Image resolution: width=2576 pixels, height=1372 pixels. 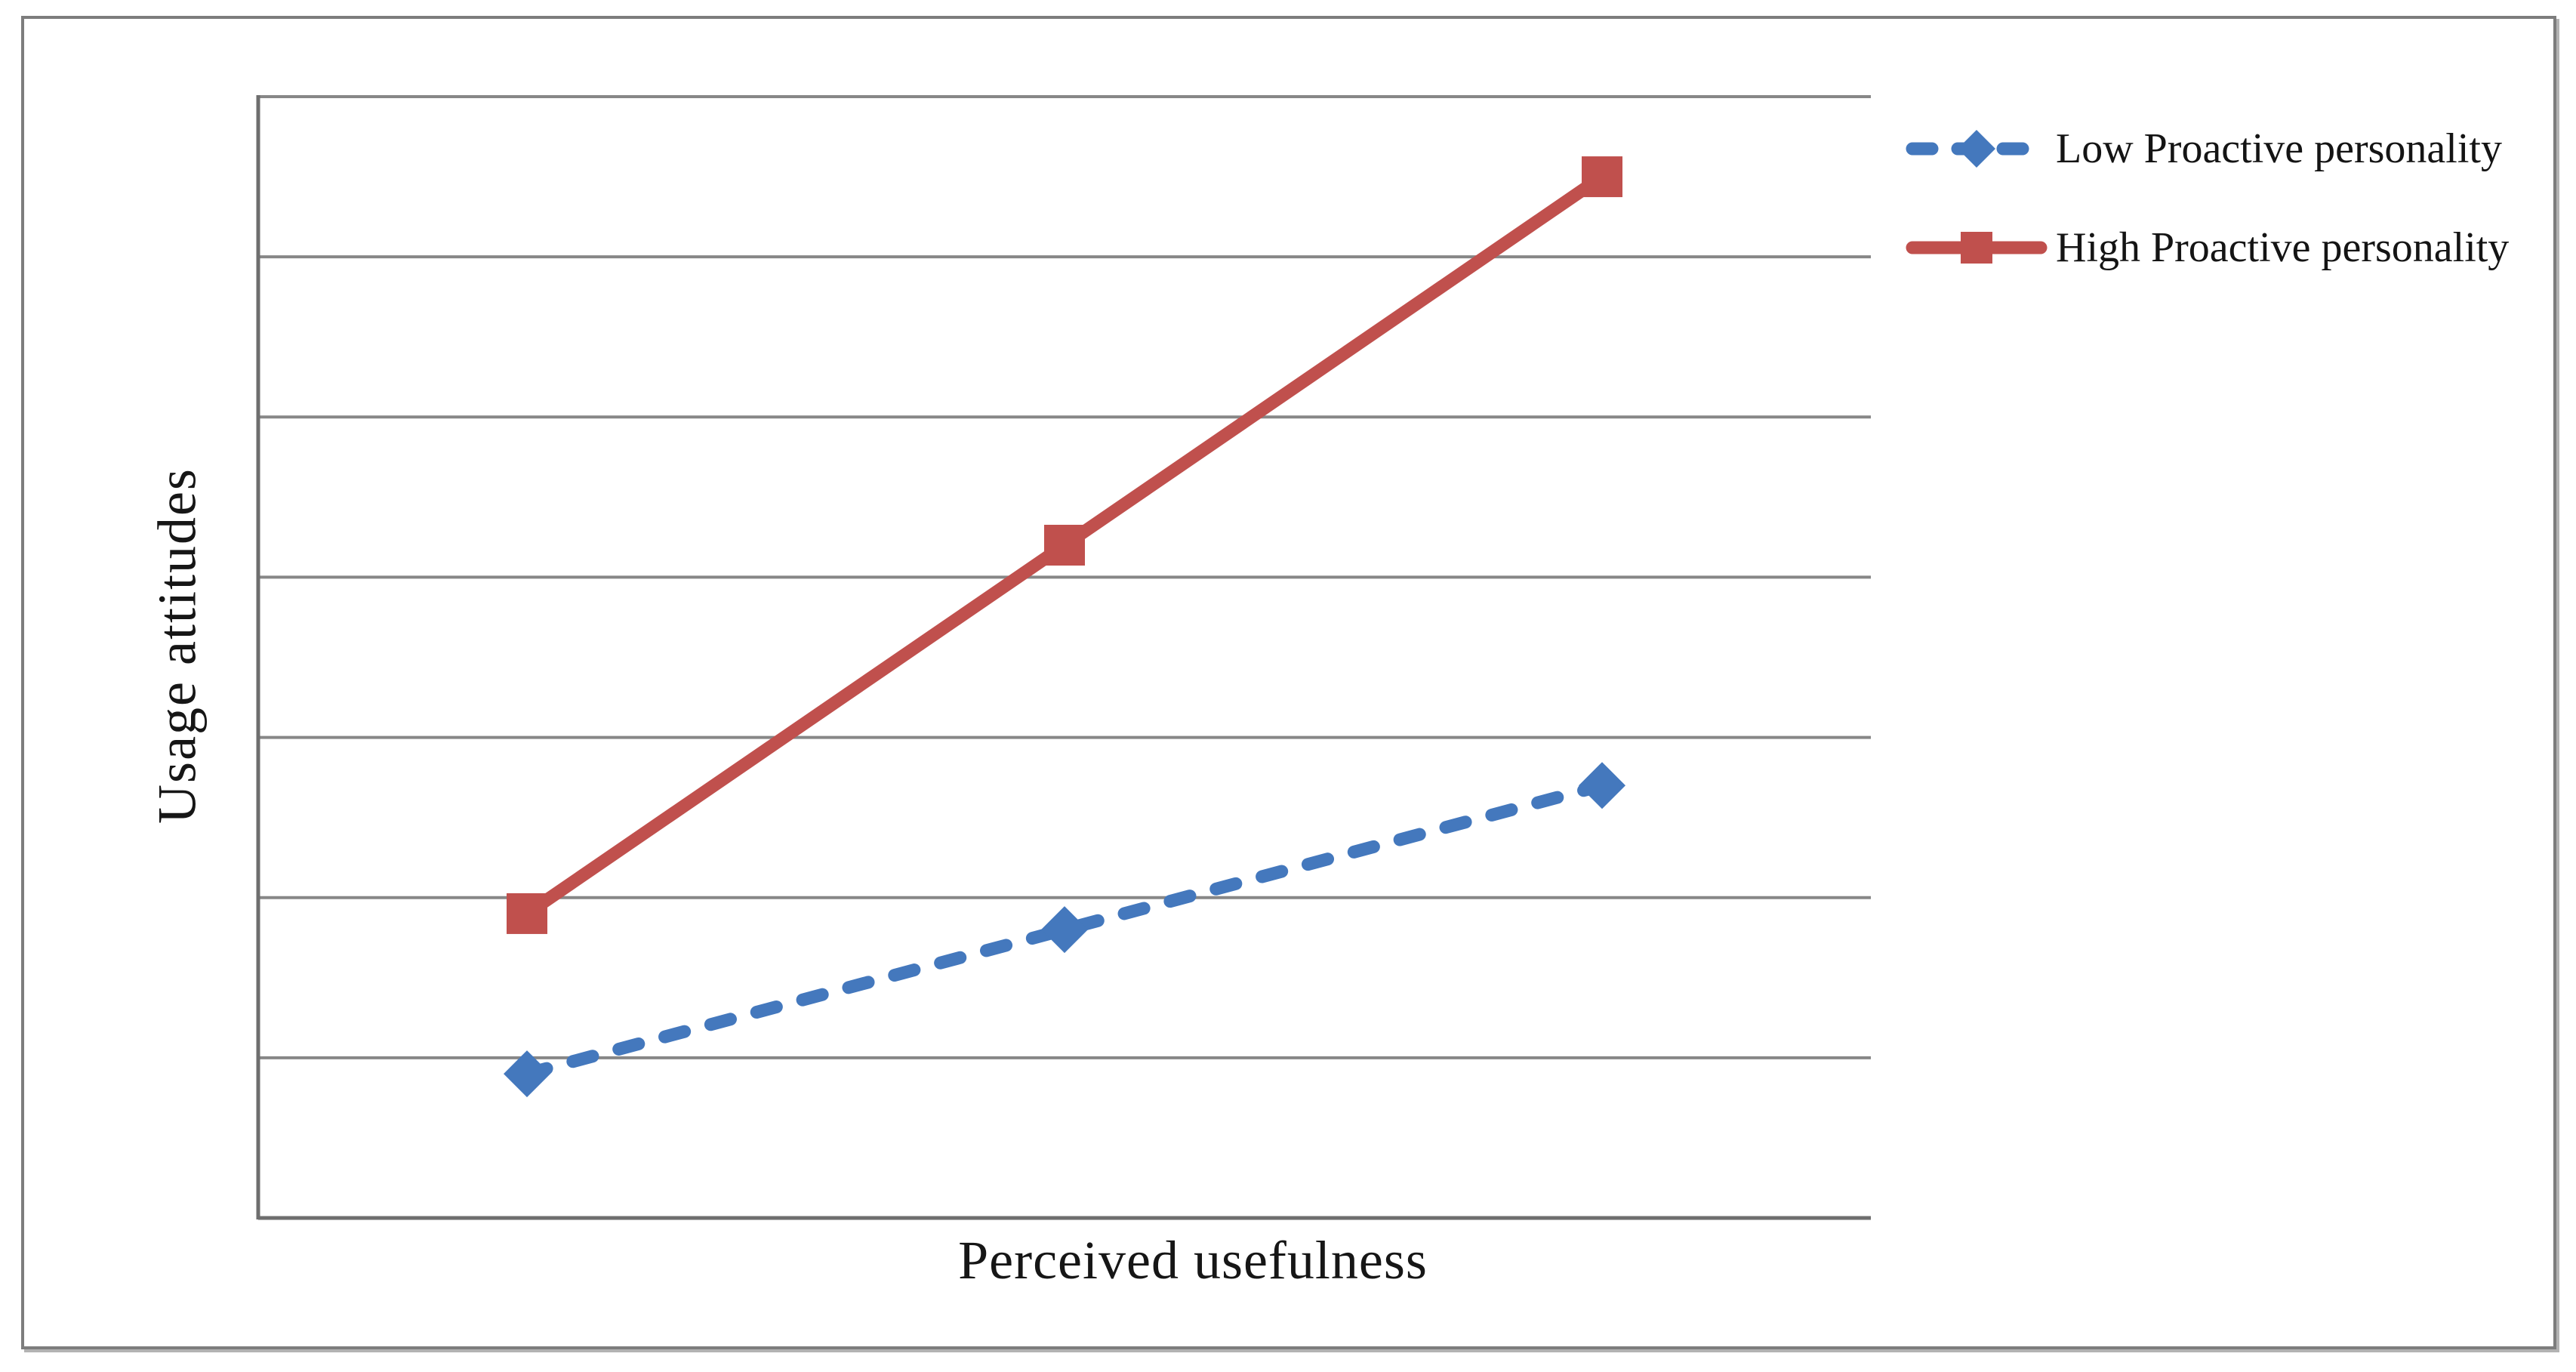 I want to click on legend-item-high-proactive: High Proactive personality, so click(x=2207, y=248).